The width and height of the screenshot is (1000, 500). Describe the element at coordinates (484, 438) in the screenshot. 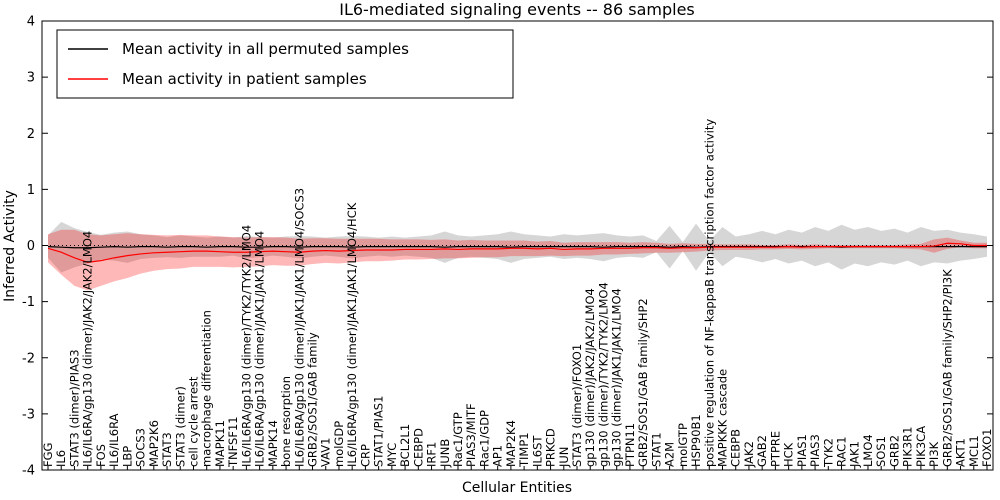

I see `x-tick-label: Rac1/GDP` at that location.